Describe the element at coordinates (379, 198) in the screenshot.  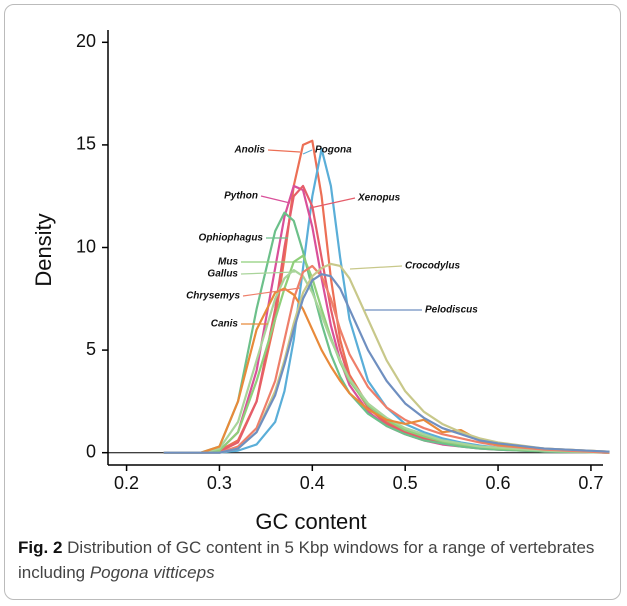
I see `series-label: Xenopus` at that location.